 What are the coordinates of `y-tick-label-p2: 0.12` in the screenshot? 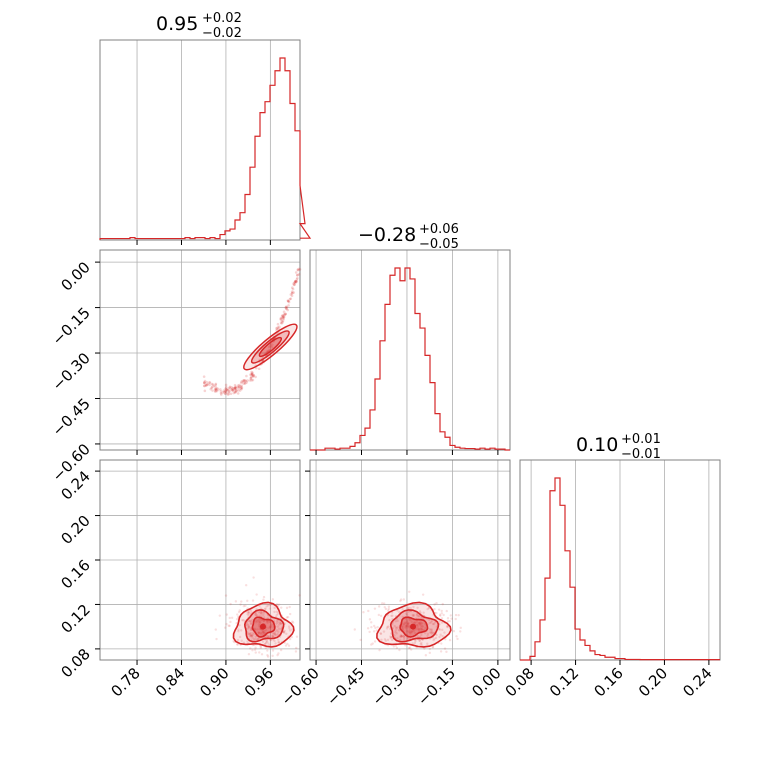 It's located at (75, 619).